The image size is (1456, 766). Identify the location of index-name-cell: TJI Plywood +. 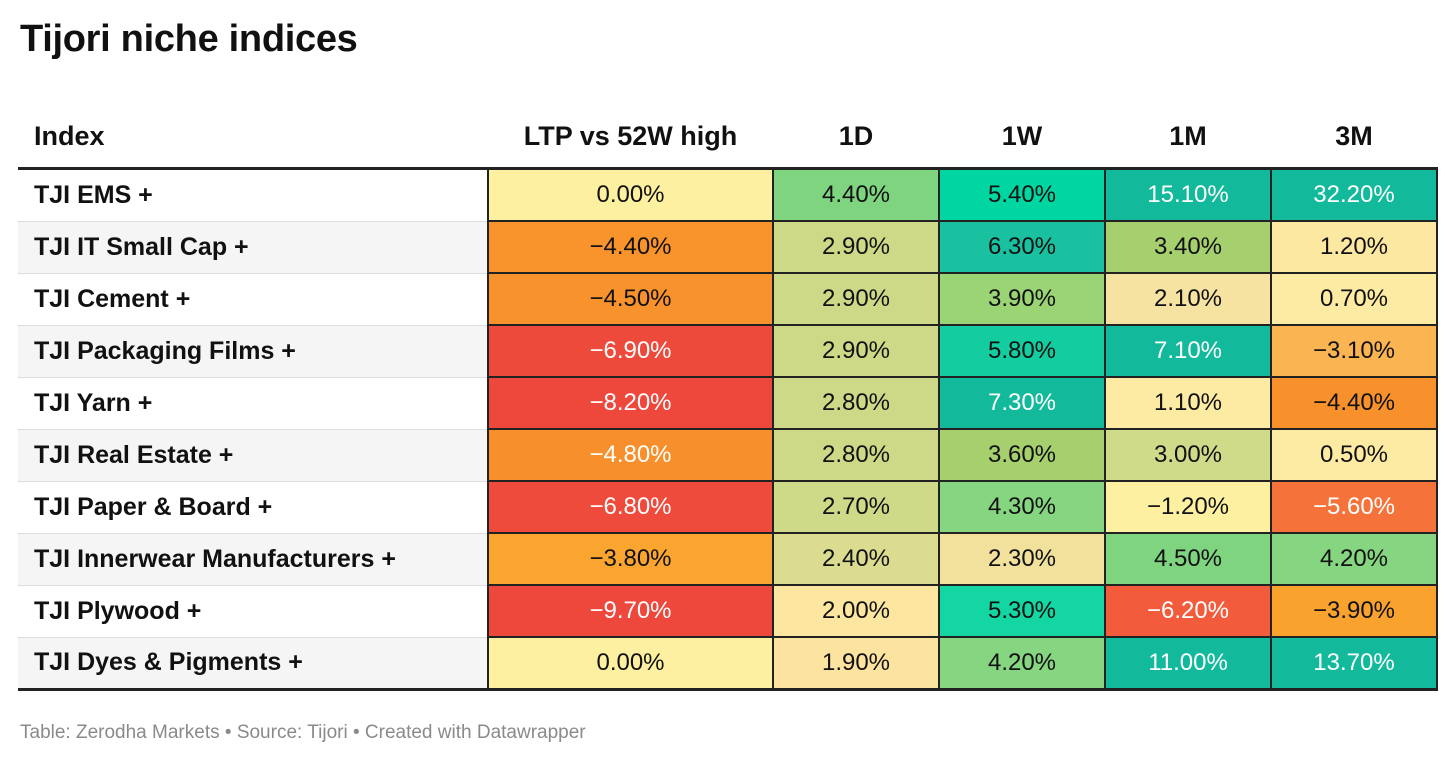
(253, 611).